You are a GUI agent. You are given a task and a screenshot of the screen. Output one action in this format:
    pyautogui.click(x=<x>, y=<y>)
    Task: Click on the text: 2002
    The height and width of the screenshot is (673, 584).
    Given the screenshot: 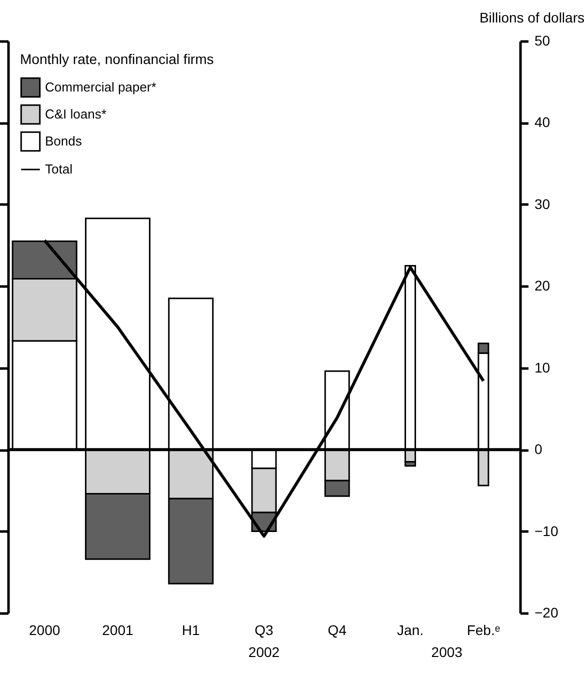 What is the action you would take?
    pyautogui.click(x=264, y=652)
    